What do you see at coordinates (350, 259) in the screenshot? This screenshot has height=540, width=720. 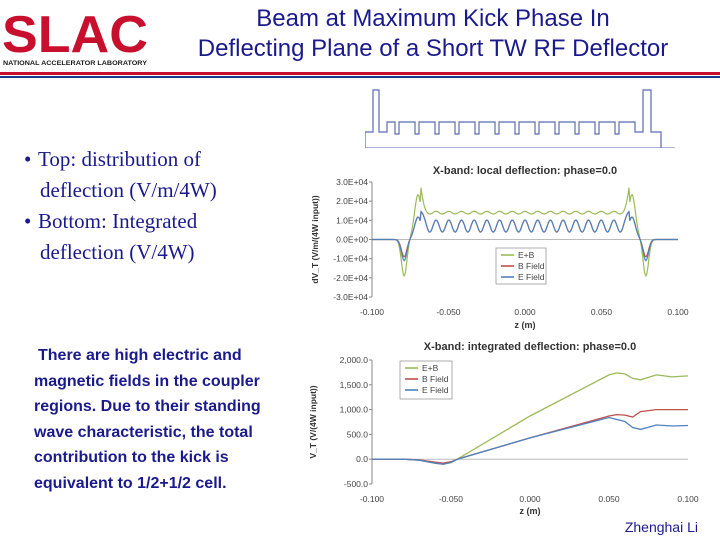 I see `y-tick-label: -1.0E+04` at bounding box center [350, 259].